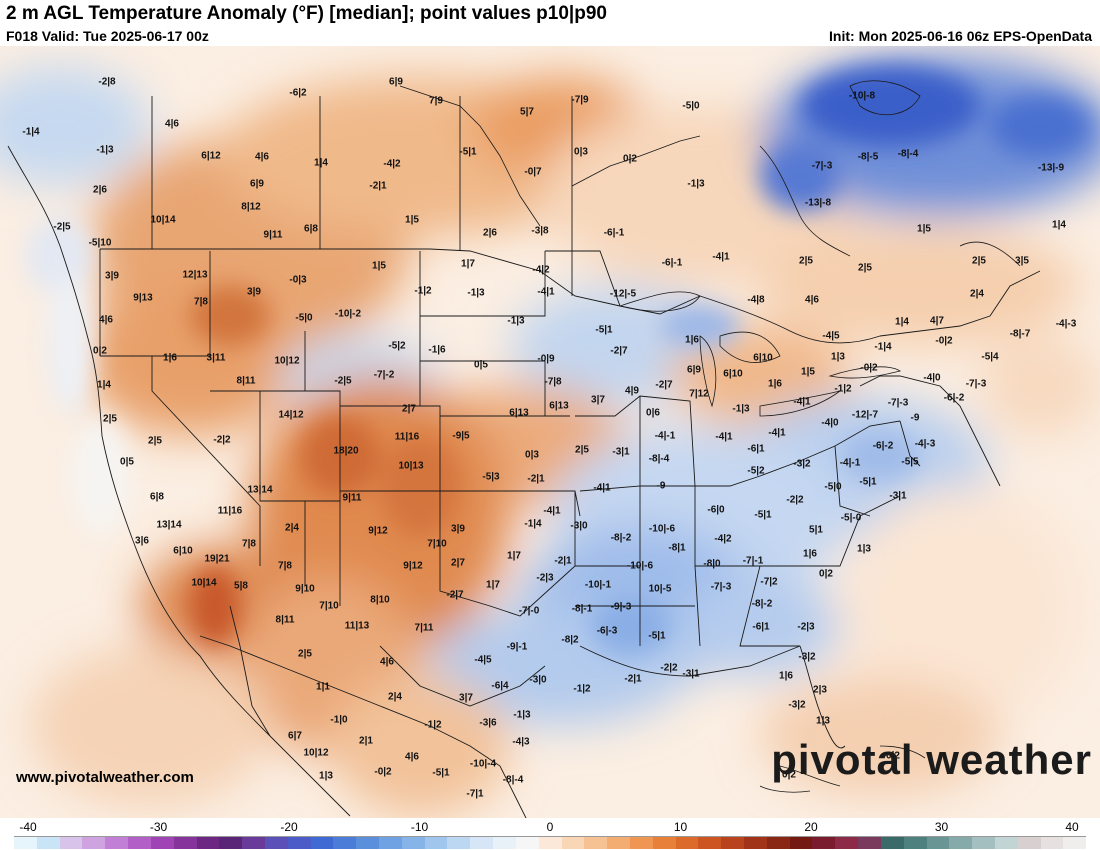 This screenshot has height=850, width=1100. Describe the element at coordinates (582, 689) in the screenshot. I see `point-value: -1|2` at that location.